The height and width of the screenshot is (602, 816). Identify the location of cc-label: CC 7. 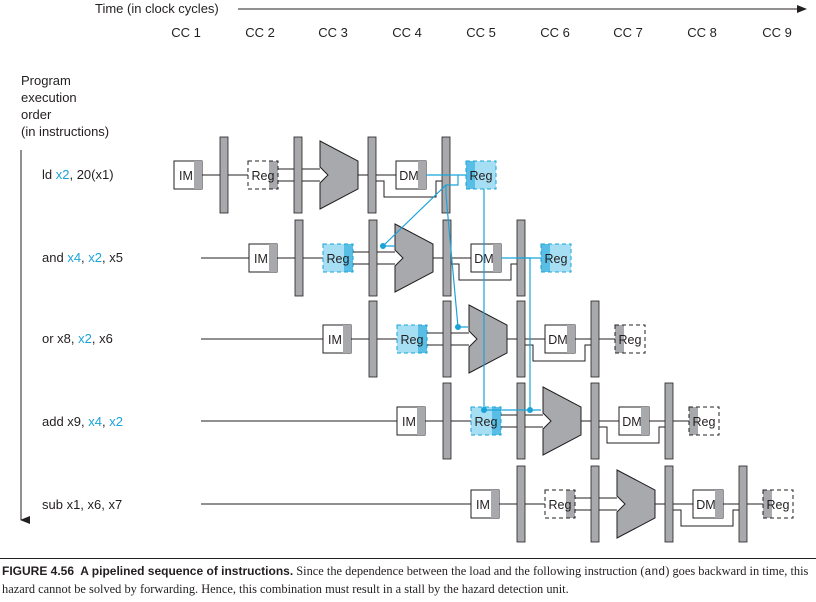
(628, 32).